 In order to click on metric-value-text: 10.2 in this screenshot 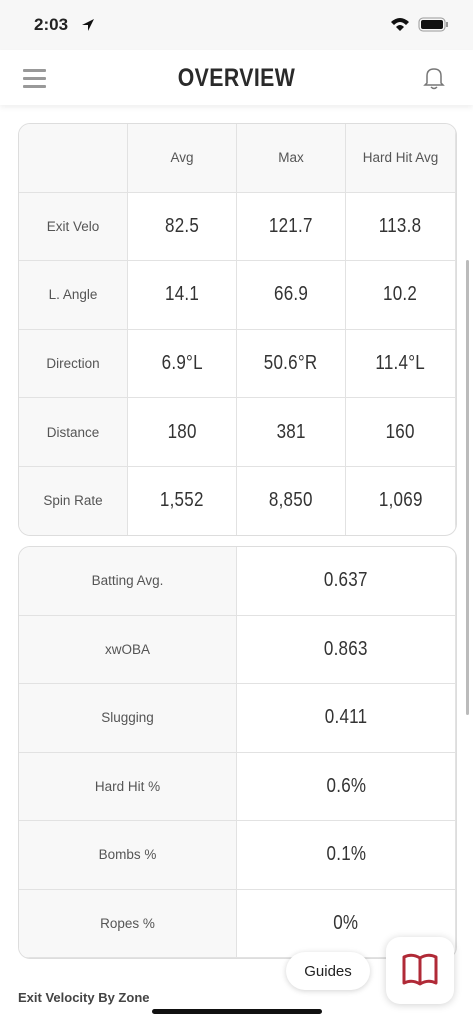, I will do `click(400, 294)`.